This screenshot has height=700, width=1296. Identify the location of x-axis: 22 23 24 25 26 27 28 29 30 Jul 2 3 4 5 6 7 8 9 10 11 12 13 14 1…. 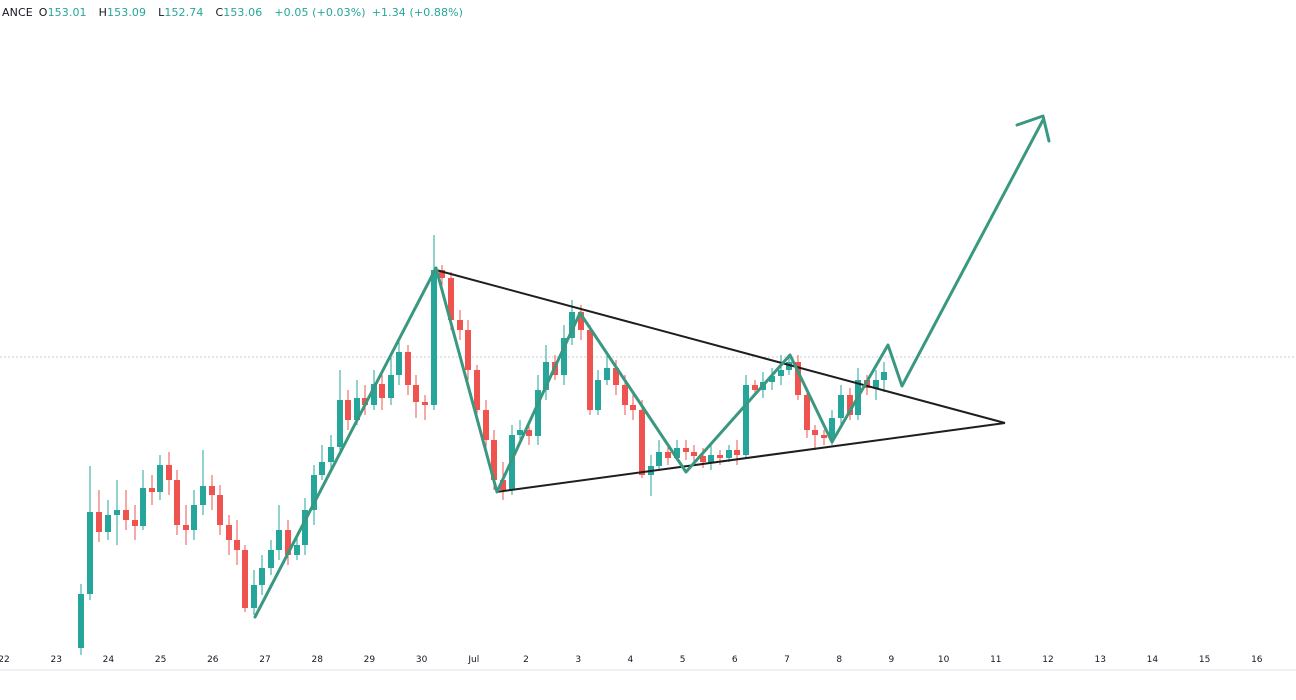
(631, 660).